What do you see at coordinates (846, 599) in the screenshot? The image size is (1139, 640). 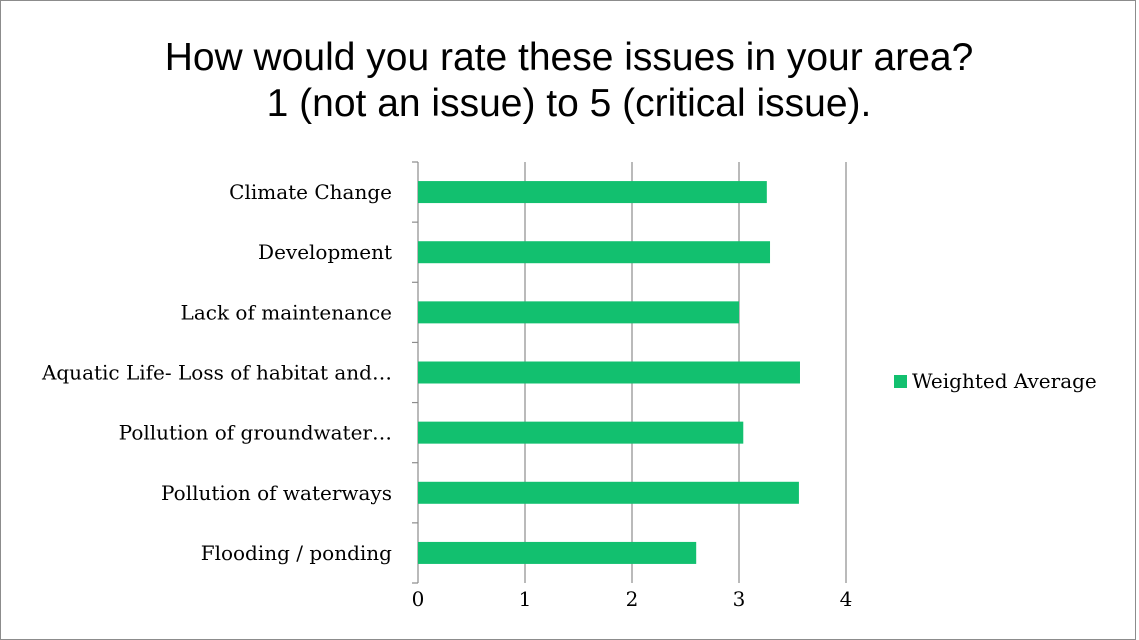 I see `x-tick-label: 4` at bounding box center [846, 599].